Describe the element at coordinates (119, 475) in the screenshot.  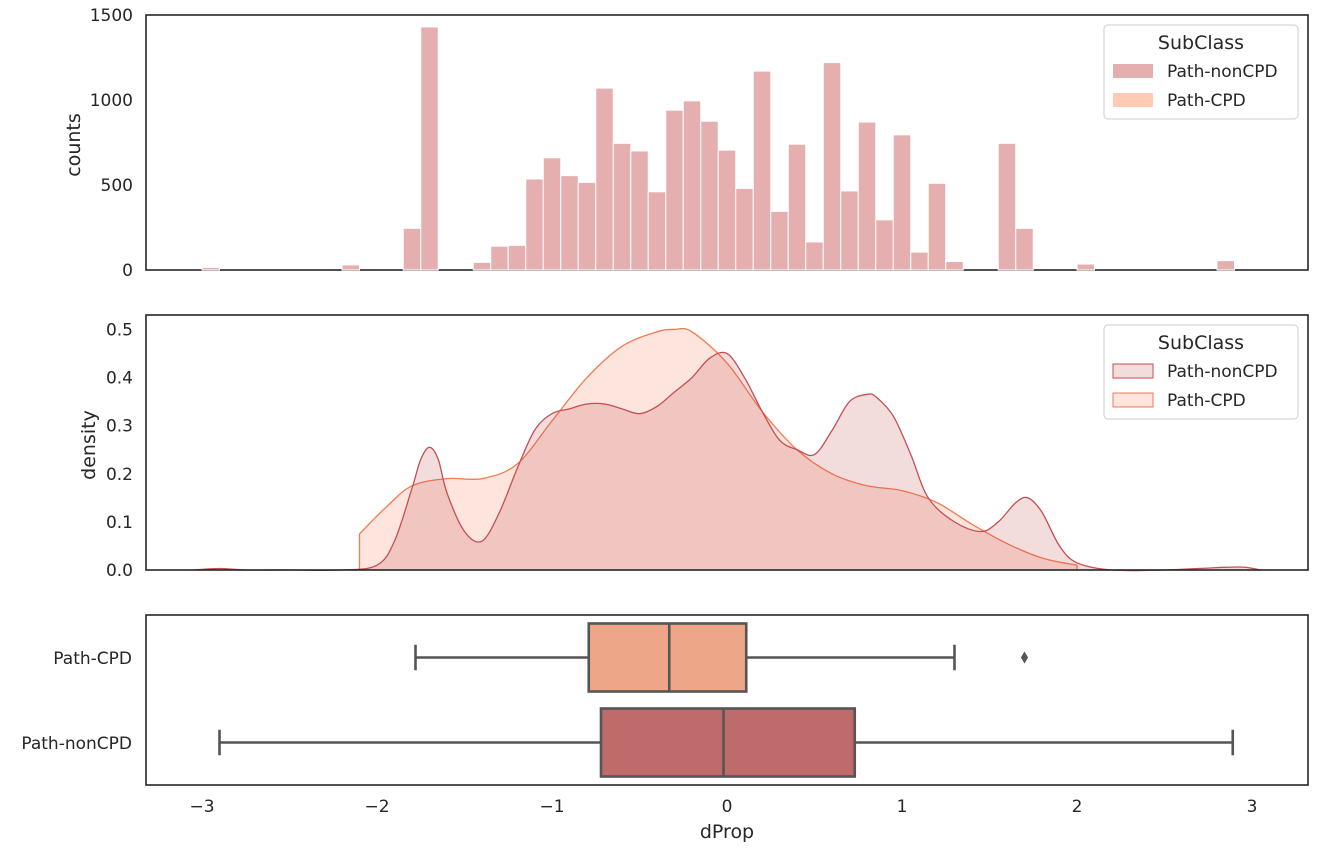
I see `y-tick-label: 0.2` at that location.